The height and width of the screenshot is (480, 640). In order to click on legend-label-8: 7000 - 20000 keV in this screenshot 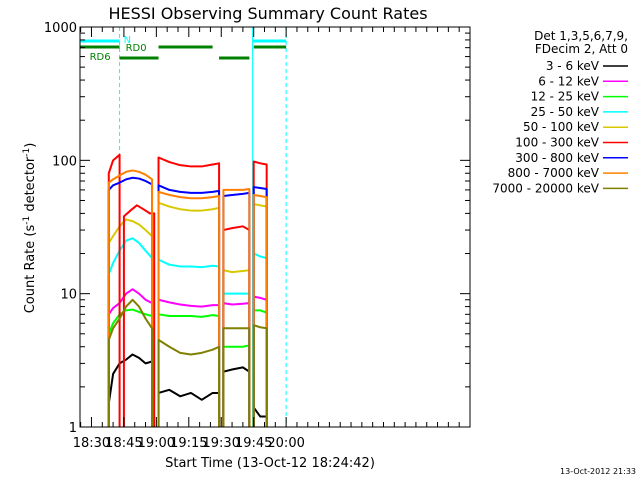, I will do `click(545, 188)`.